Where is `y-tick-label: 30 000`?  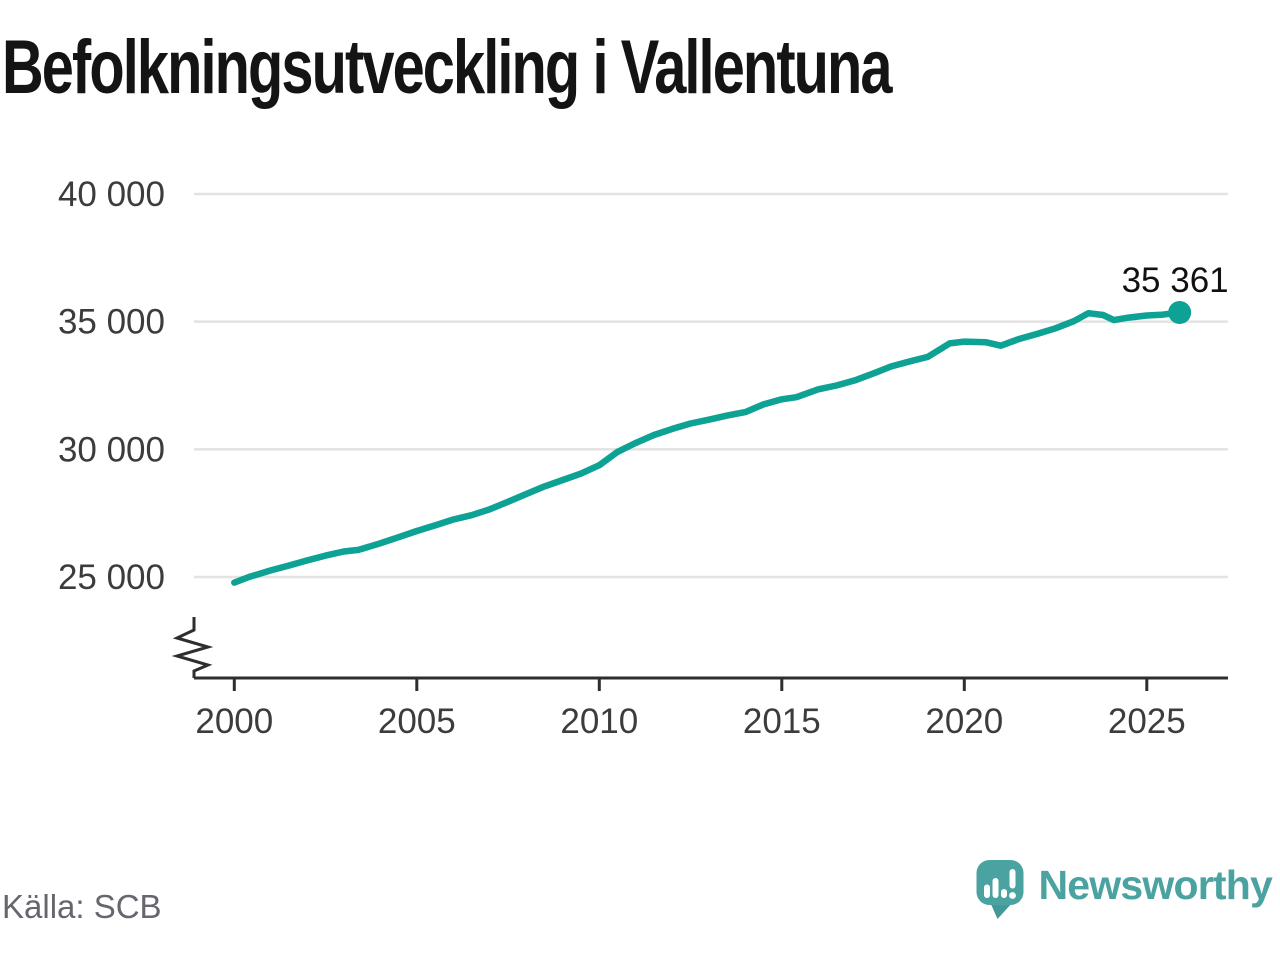 y-tick-label: 30 000 is located at coordinates (111, 449).